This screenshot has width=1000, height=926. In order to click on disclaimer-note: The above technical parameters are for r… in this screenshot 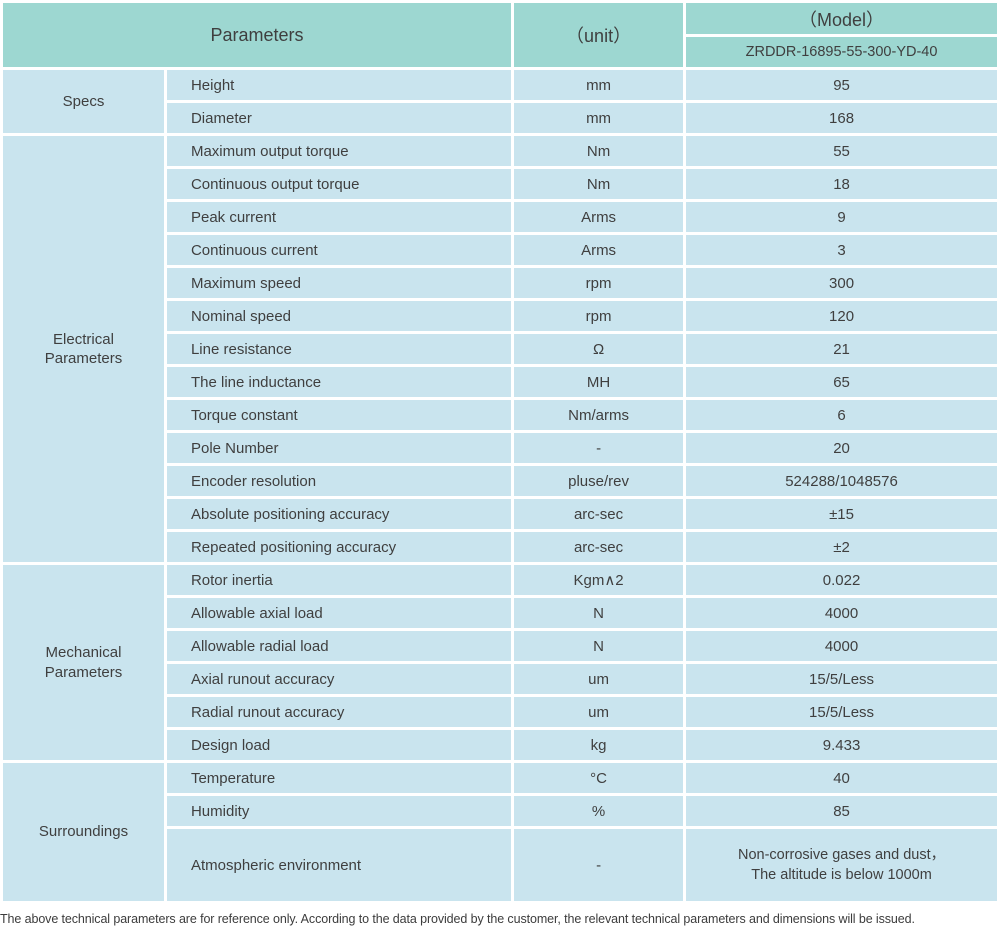, I will do `click(457, 919)`.